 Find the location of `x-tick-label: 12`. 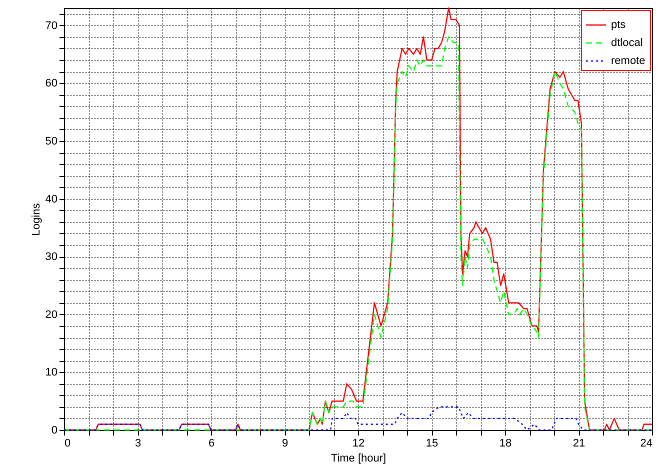

x-tick-label: 12 is located at coordinates (358, 444).